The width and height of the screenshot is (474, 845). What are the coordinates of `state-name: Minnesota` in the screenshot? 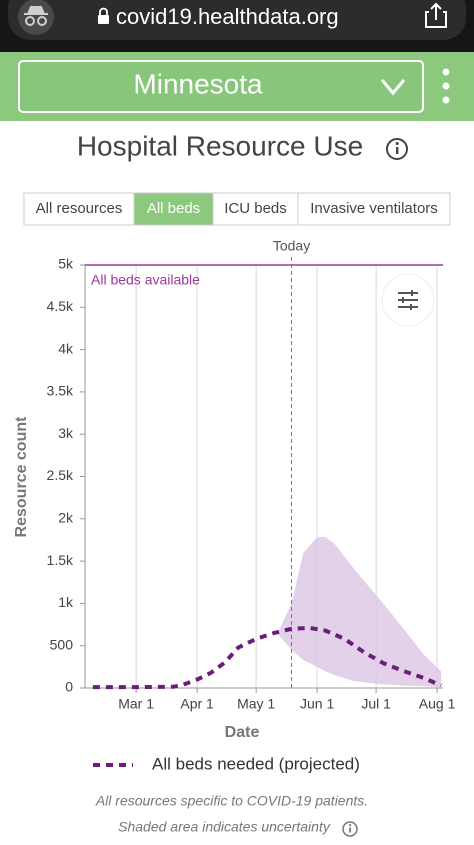 It's located at (198, 83).